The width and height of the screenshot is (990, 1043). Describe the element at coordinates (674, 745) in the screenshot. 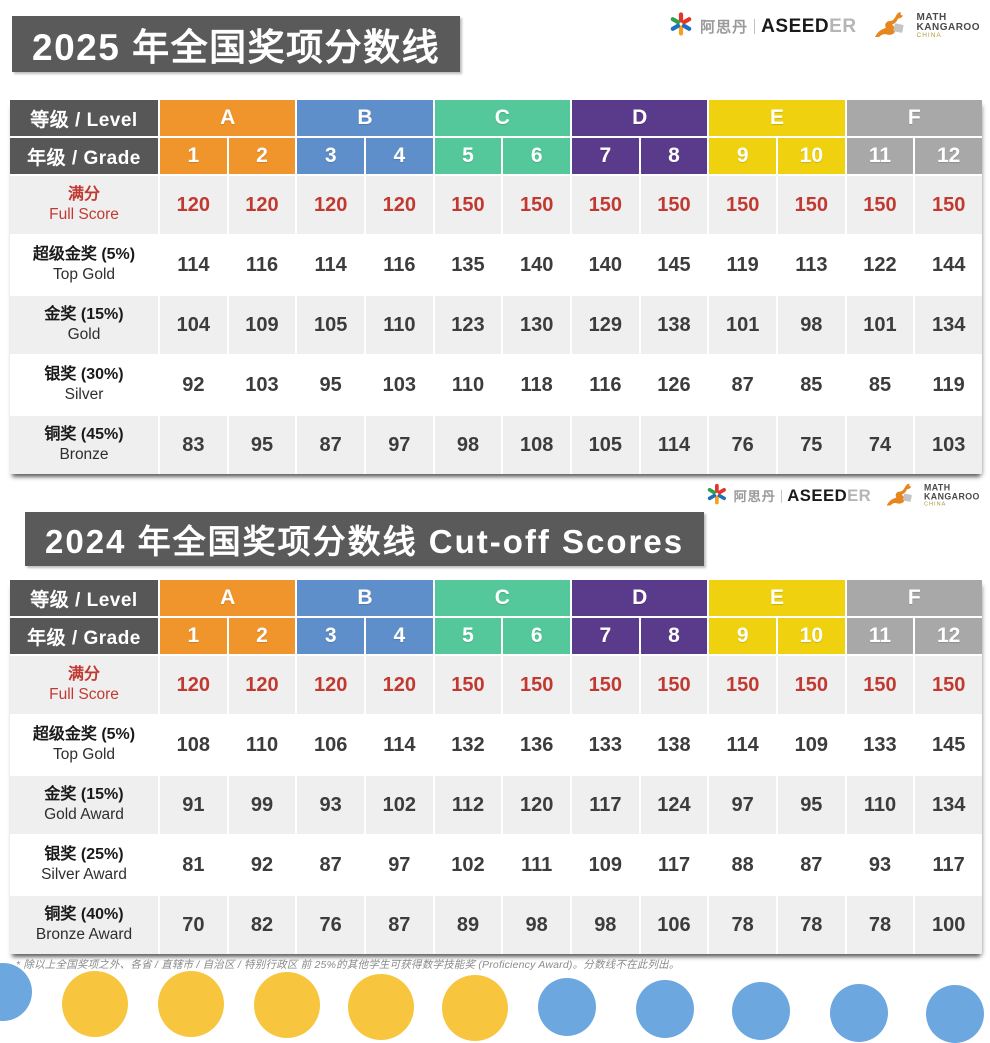

I see `score-cell: 138` at that location.